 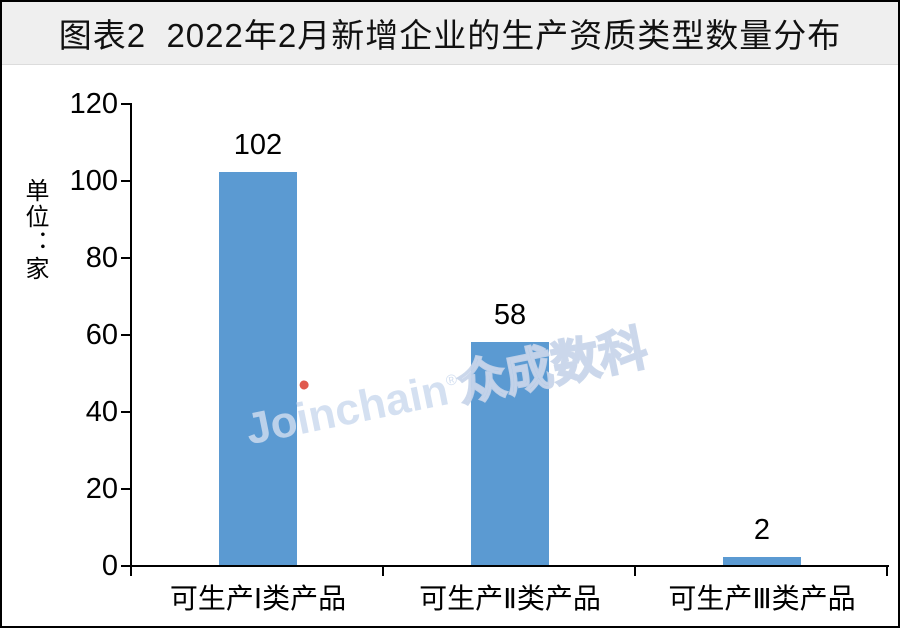 I want to click on registered-trademark-icon: ®, so click(x=451, y=380).